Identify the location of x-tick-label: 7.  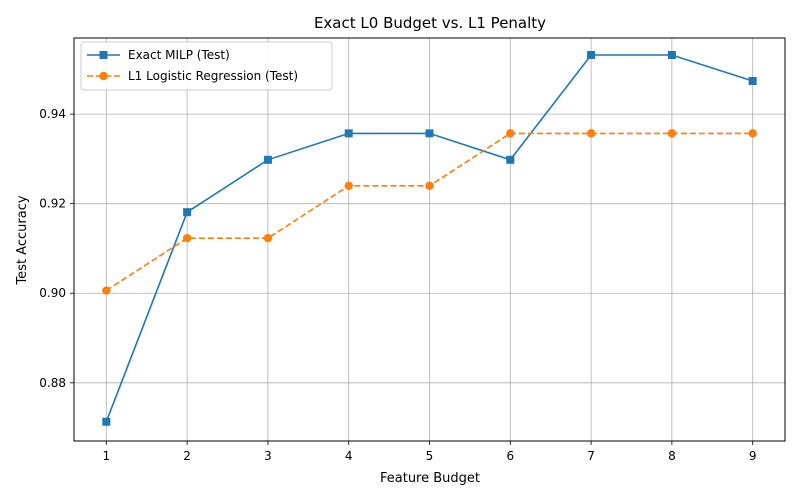
(591, 456).